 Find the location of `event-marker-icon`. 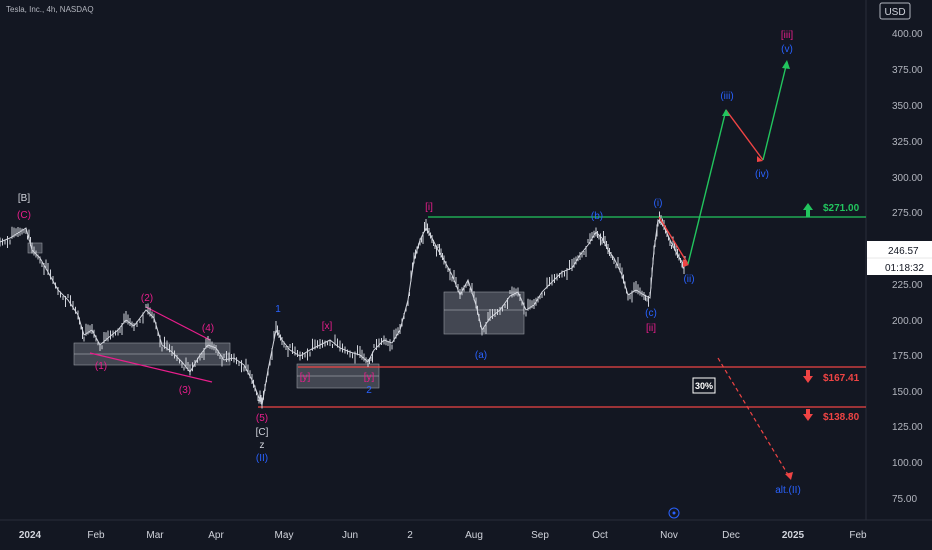

event-marker-icon is located at coordinates (674, 513).